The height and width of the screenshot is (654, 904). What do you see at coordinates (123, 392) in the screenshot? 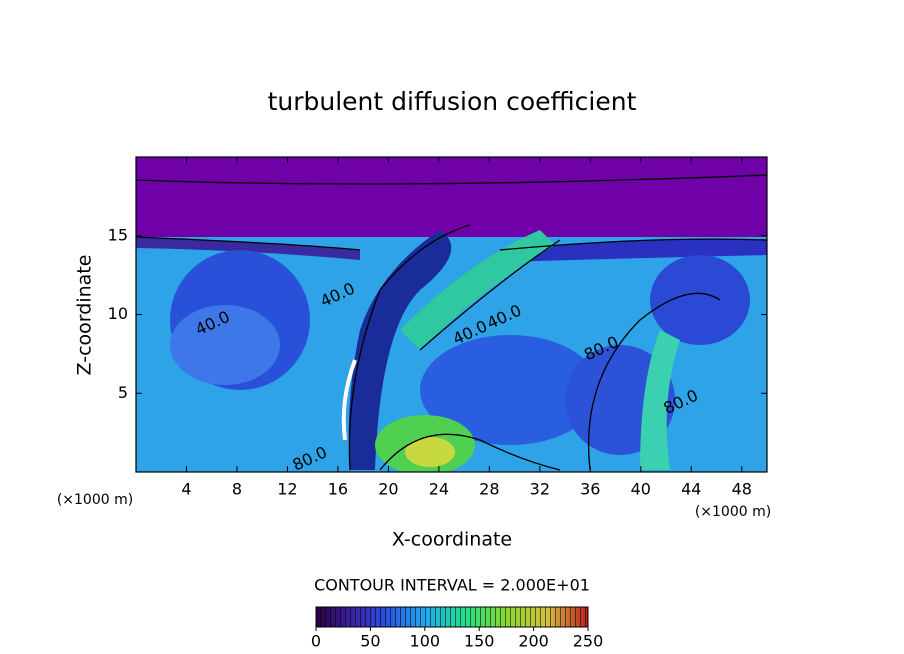
I see `y-tick-label: 5` at bounding box center [123, 392].